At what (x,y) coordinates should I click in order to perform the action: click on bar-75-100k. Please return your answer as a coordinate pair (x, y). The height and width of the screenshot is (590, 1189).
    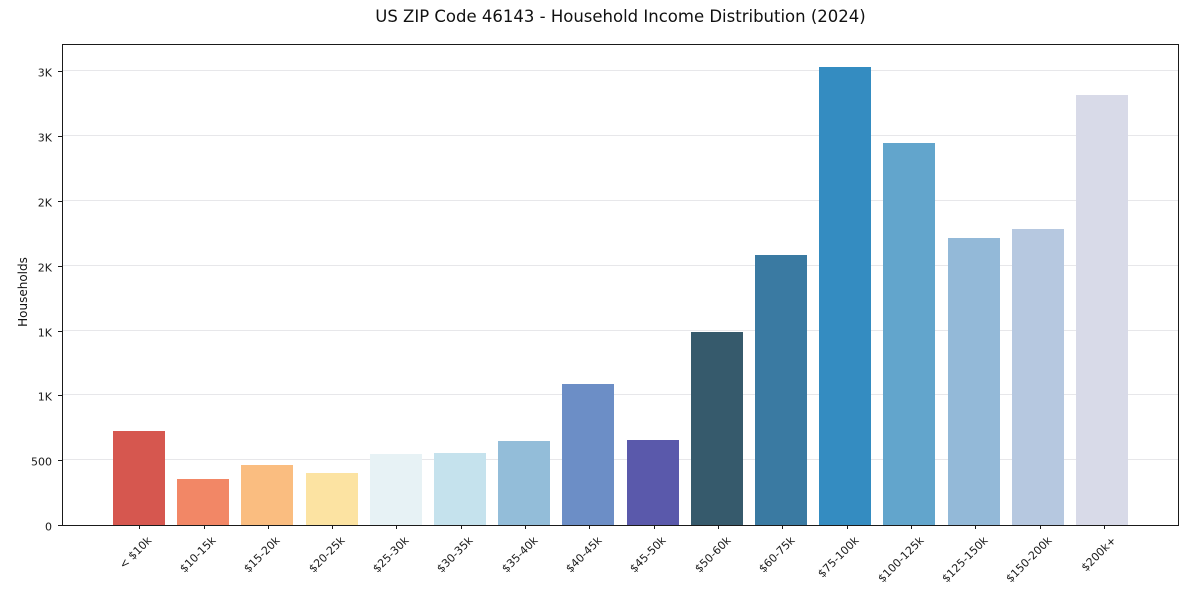
    Looking at the image, I should click on (845, 296).